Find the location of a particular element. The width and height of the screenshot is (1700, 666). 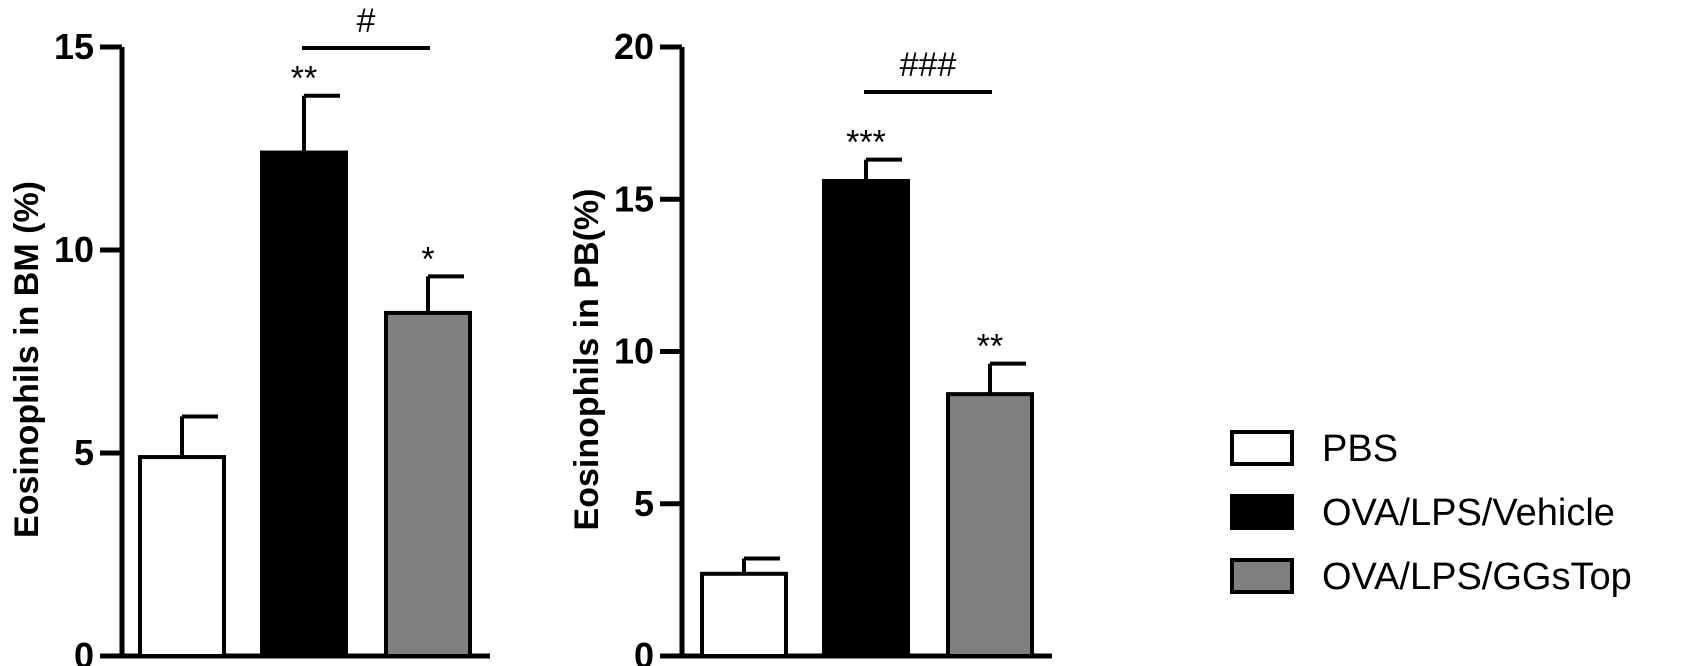

legend-item-vehicle: OVA/LPS/Vehicle is located at coordinates (1422, 513).